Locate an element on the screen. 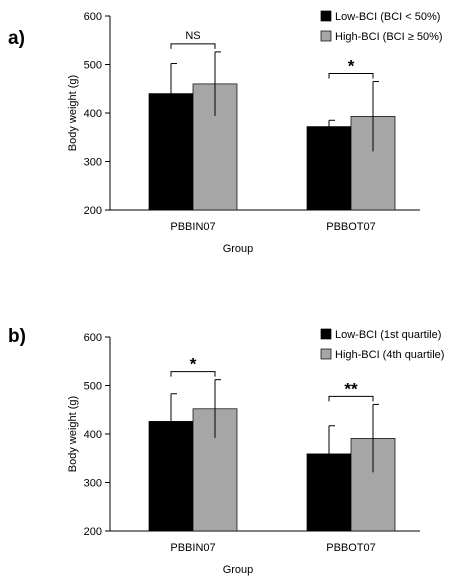  significance-label: ** is located at coordinates (351, 388).